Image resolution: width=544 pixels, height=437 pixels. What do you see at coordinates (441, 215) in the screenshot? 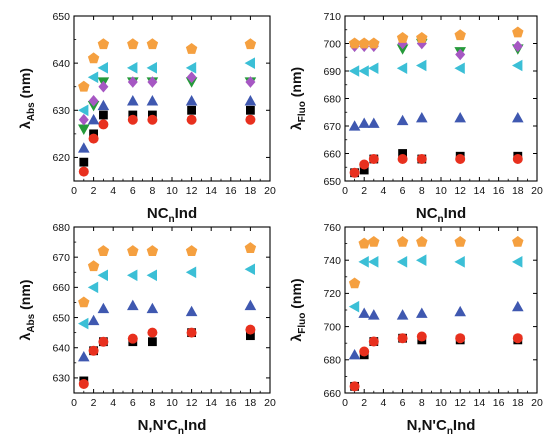
I see `x-axis-title: NCnInd` at bounding box center [441, 215].